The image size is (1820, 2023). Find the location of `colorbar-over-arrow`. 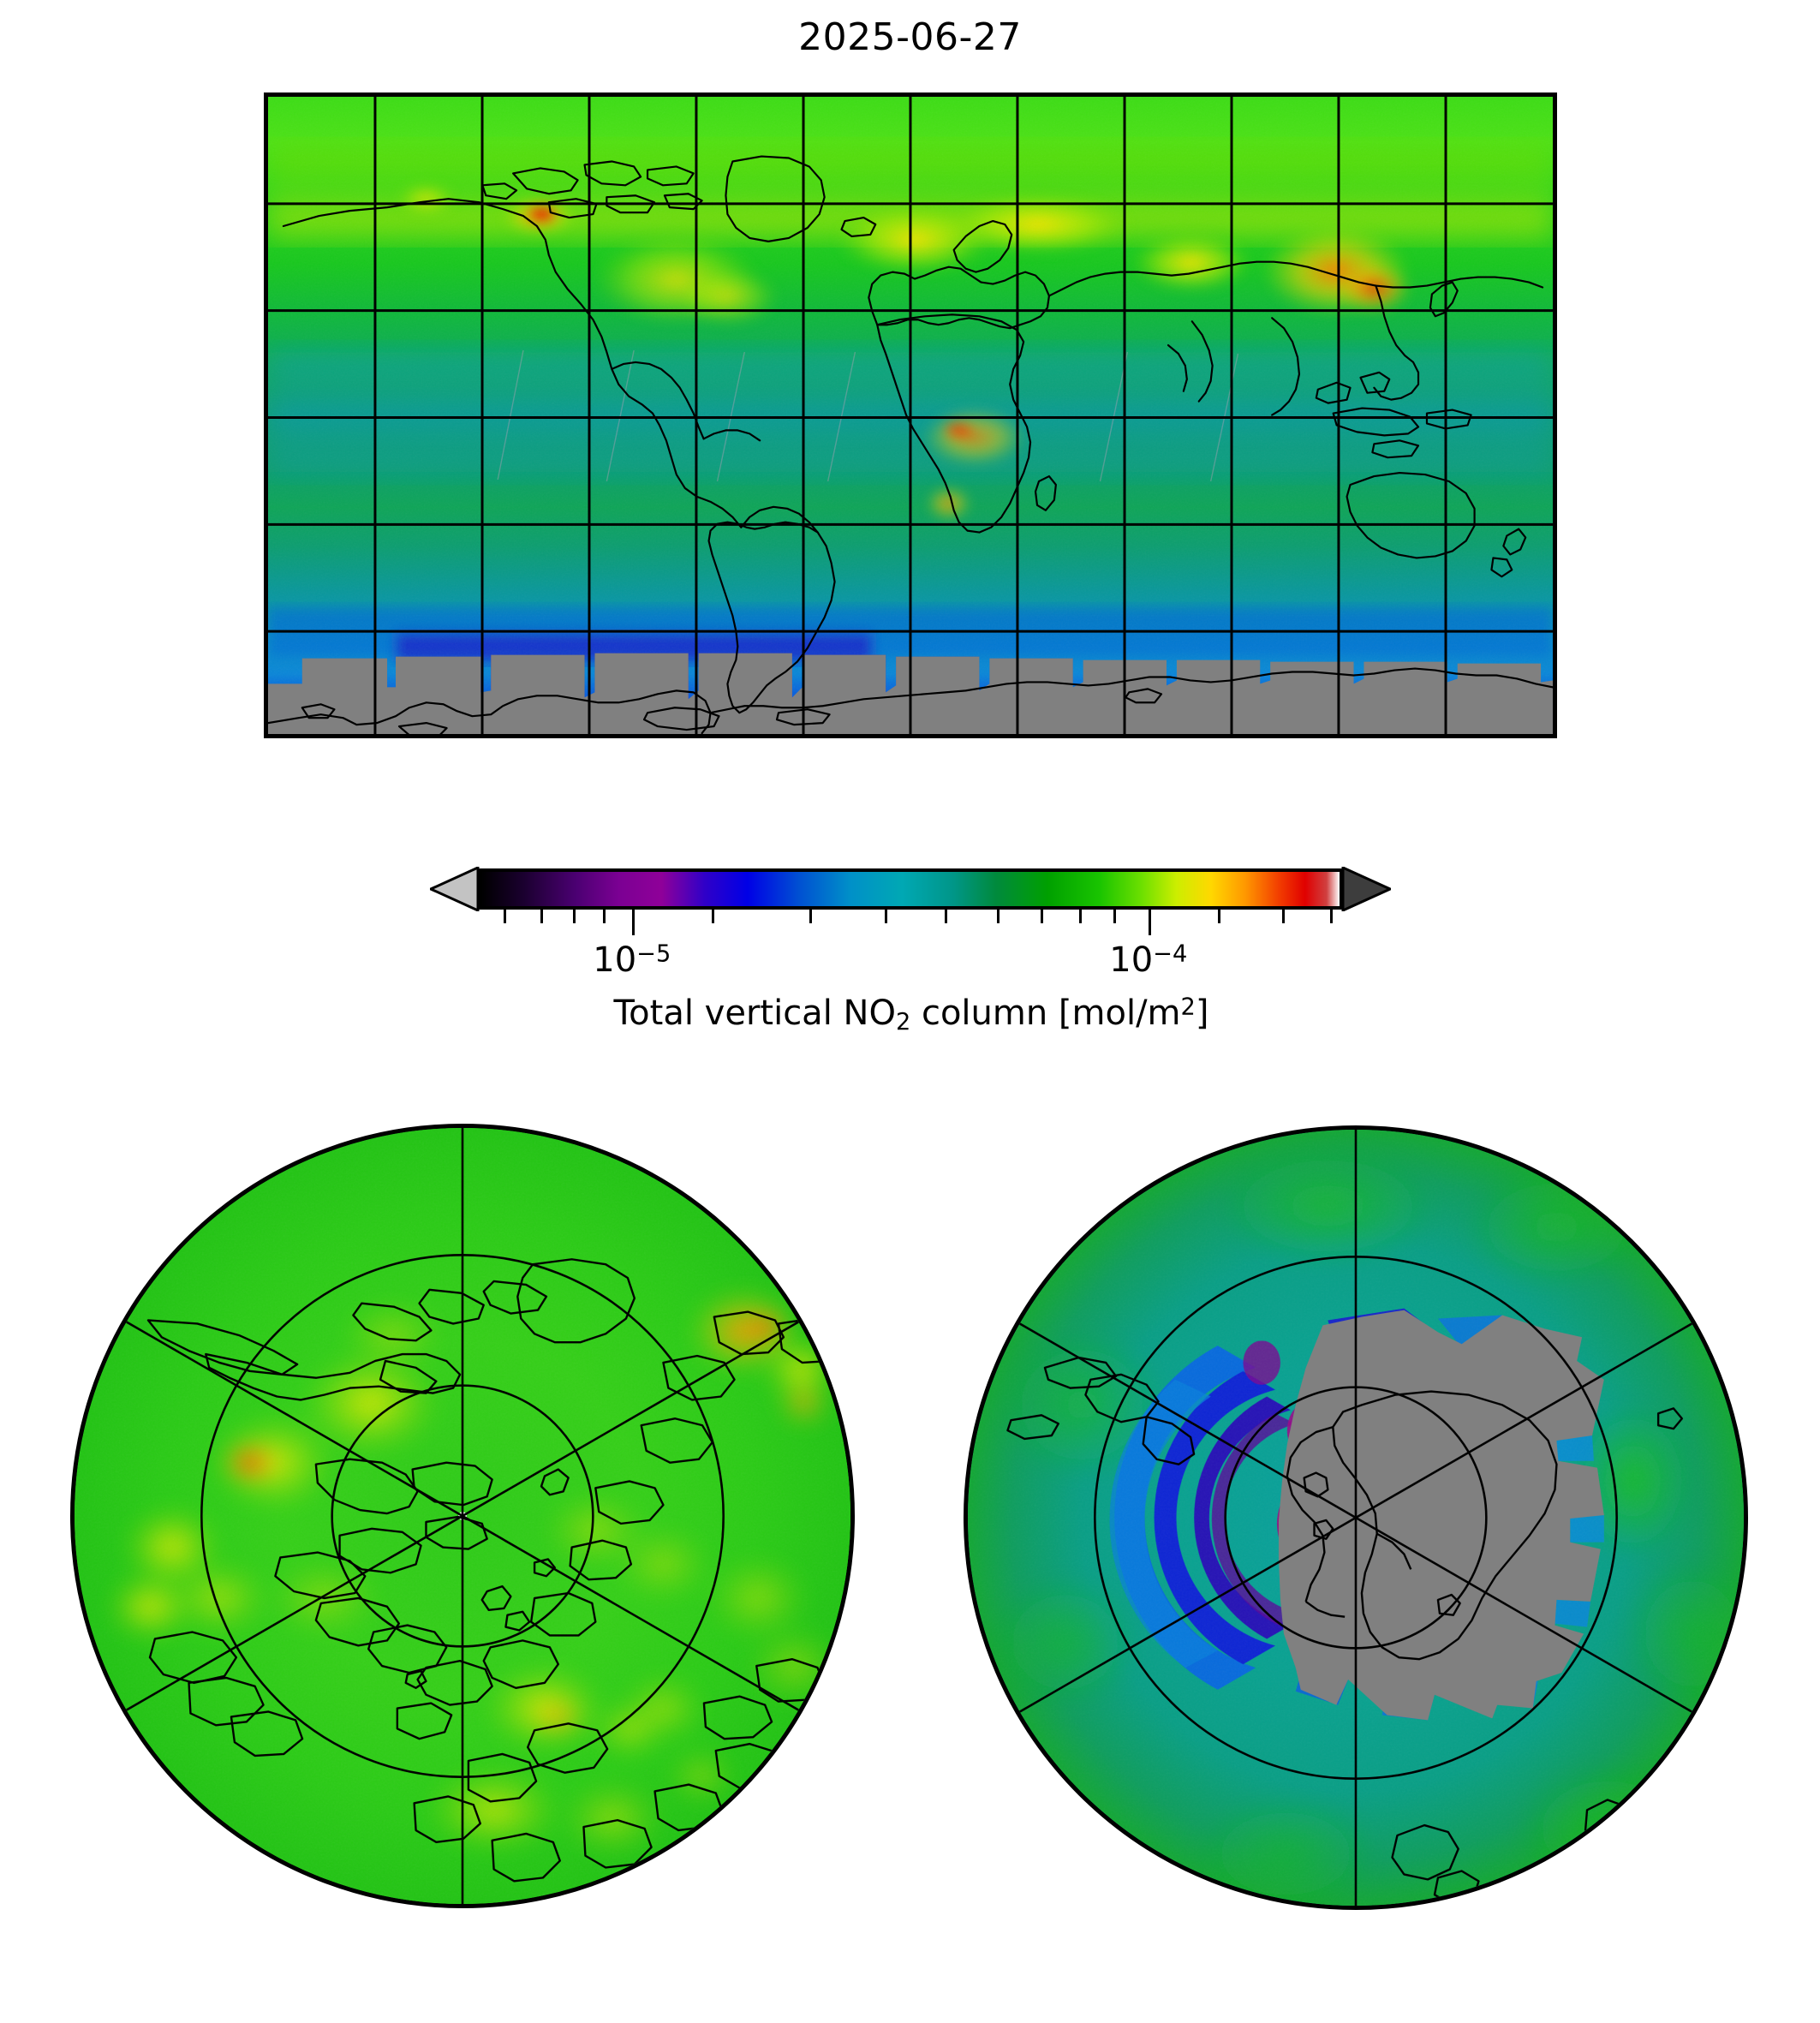

colorbar-over-arrow is located at coordinates (1366, 889).